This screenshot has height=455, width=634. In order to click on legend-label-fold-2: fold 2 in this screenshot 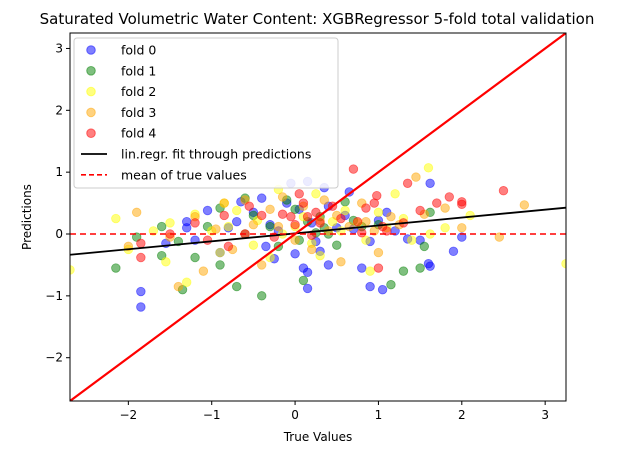, I will do `click(138, 91)`.